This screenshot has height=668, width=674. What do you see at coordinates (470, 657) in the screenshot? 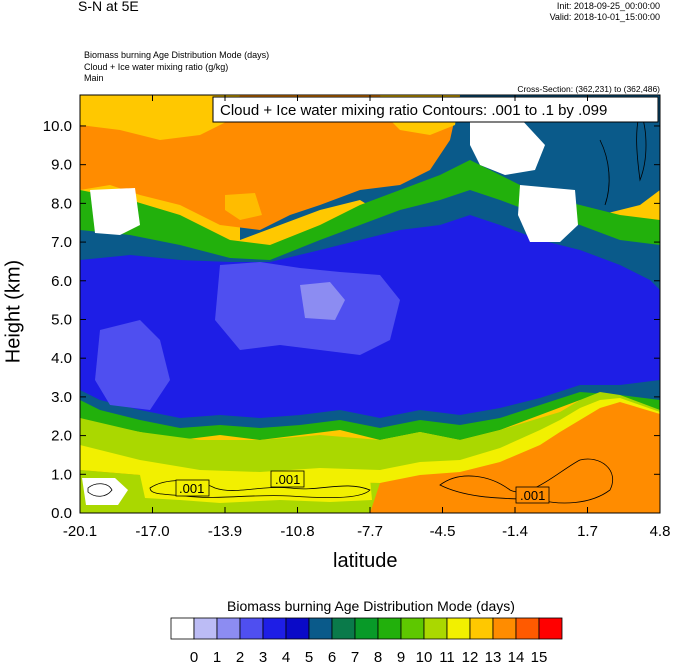
I see `colorbar-label: 12` at bounding box center [470, 657].